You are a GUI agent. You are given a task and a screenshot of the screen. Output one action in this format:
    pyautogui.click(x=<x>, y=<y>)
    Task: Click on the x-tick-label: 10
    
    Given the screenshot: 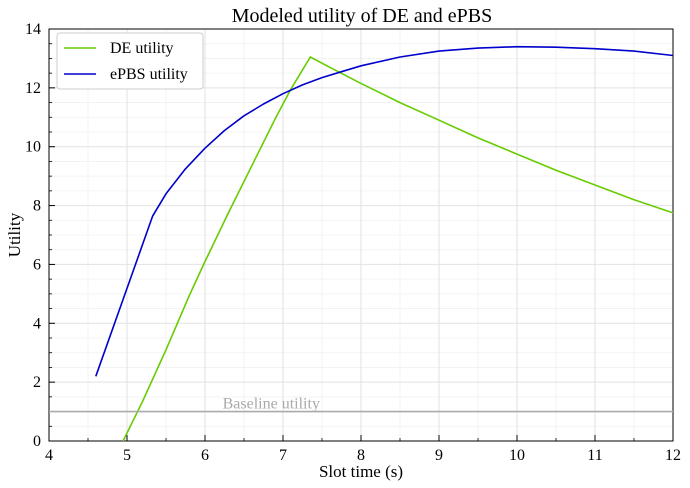 What is the action you would take?
    pyautogui.click(x=517, y=455)
    